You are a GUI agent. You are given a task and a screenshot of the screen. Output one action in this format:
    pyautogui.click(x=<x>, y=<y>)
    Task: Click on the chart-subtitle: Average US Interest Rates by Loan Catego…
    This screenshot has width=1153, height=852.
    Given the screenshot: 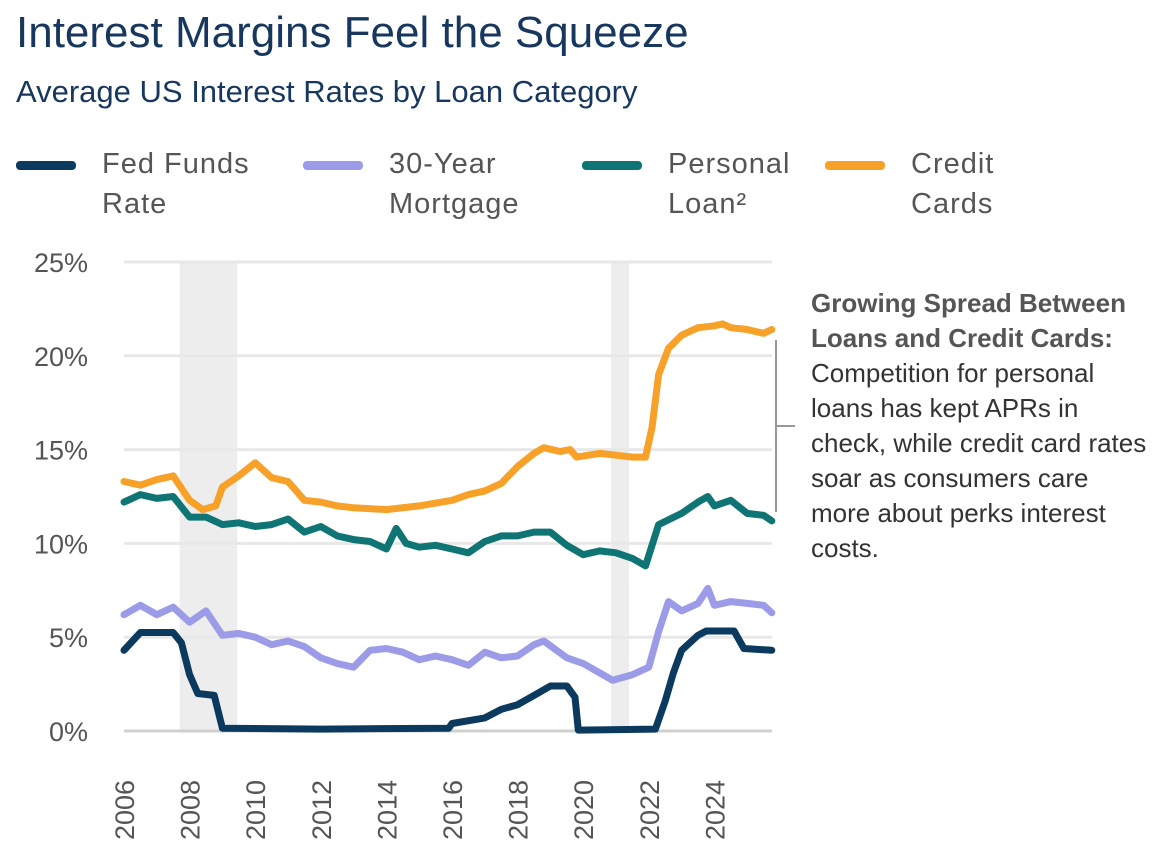 What is the action you would take?
    pyautogui.click(x=327, y=91)
    